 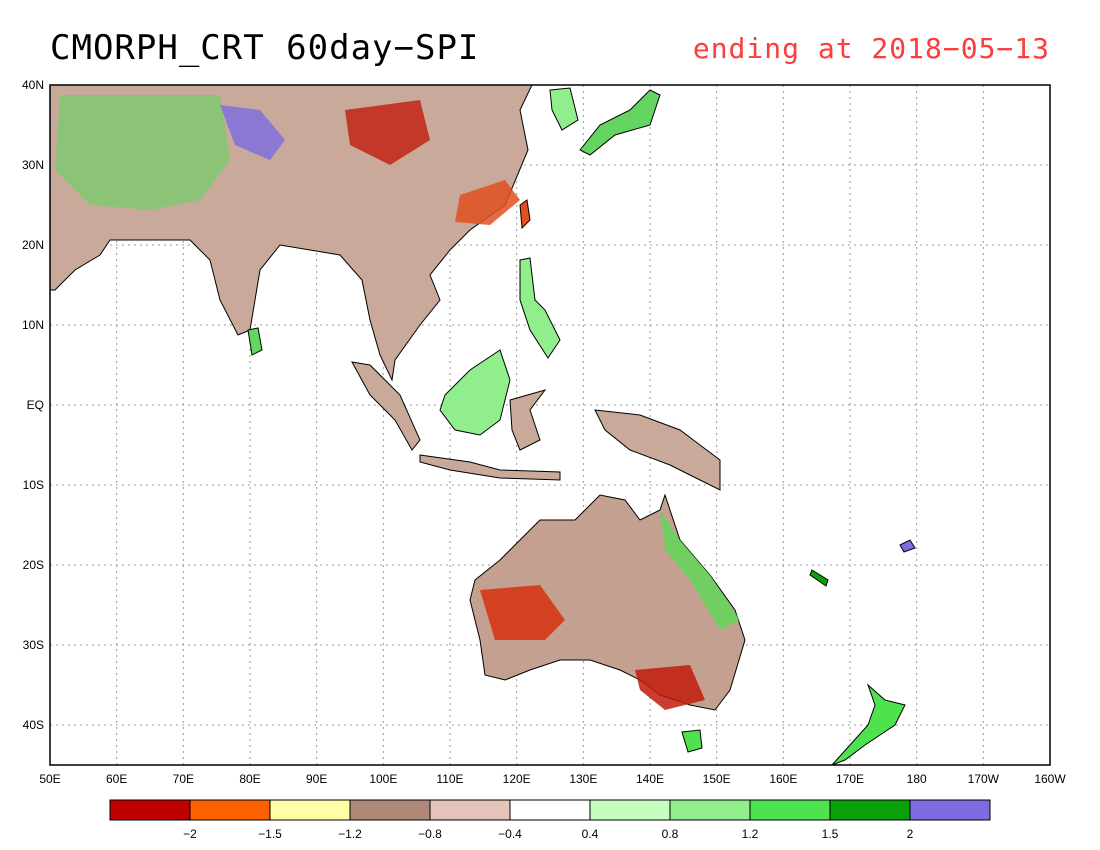 What do you see at coordinates (510, 834) in the screenshot?
I see `legend-label: −0.4` at bounding box center [510, 834].